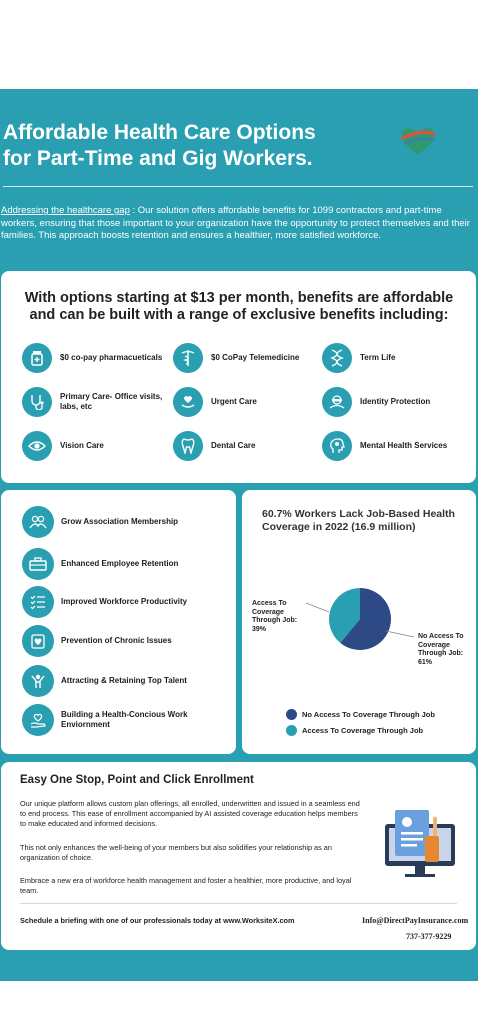 This screenshot has width=478, height=1024. Describe the element at coordinates (441, 636) in the screenshot. I see `annotation-line: No Access To` at that location.